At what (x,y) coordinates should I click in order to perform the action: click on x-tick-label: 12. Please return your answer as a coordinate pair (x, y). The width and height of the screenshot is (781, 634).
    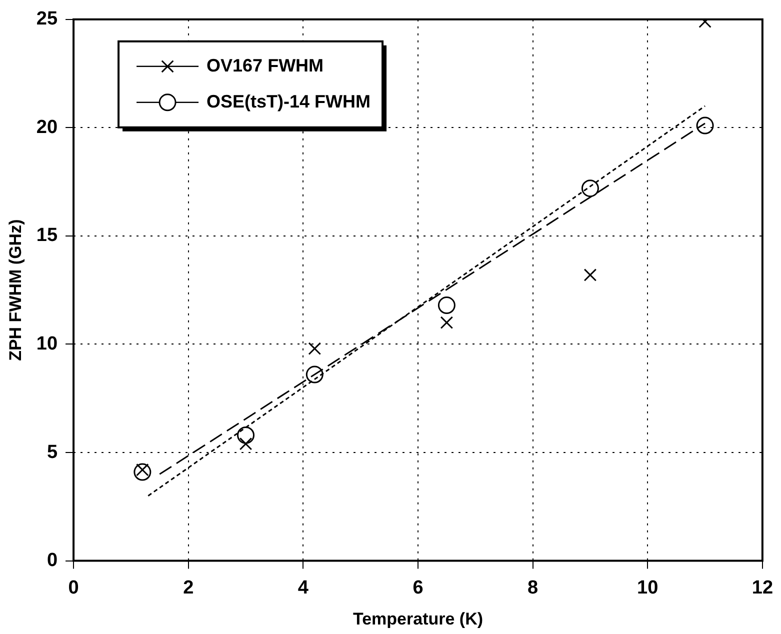
    Looking at the image, I should click on (763, 587).